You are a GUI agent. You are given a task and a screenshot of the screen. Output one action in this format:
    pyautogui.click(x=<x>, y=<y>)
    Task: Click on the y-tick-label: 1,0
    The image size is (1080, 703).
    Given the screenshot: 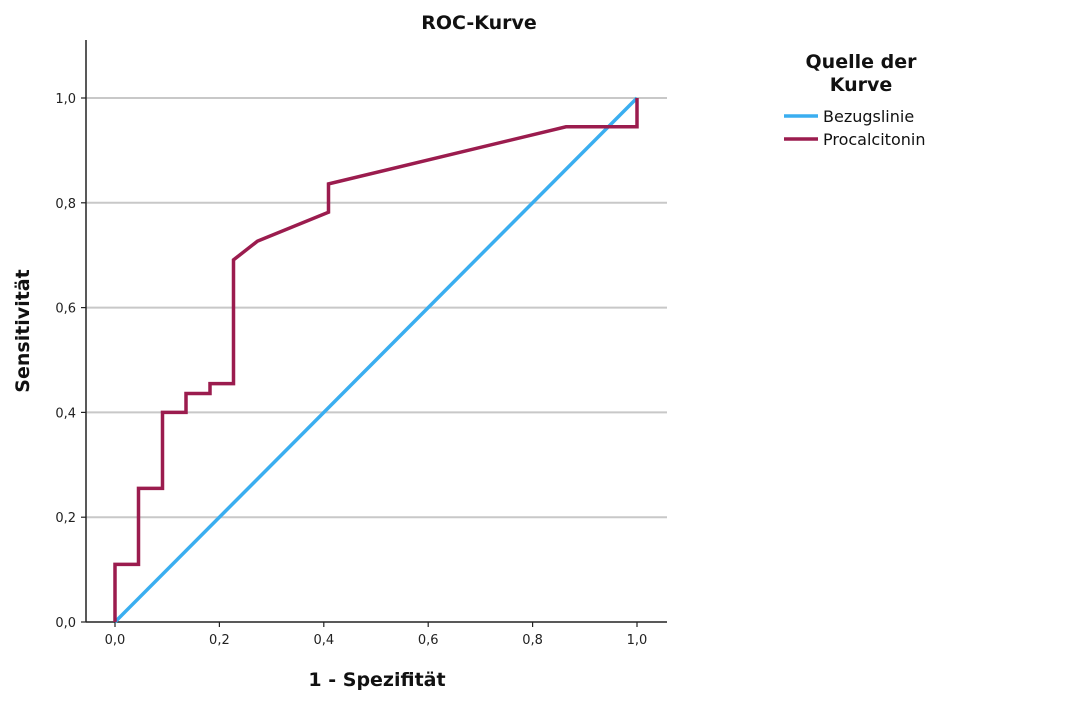 What is the action you would take?
    pyautogui.click(x=65, y=99)
    